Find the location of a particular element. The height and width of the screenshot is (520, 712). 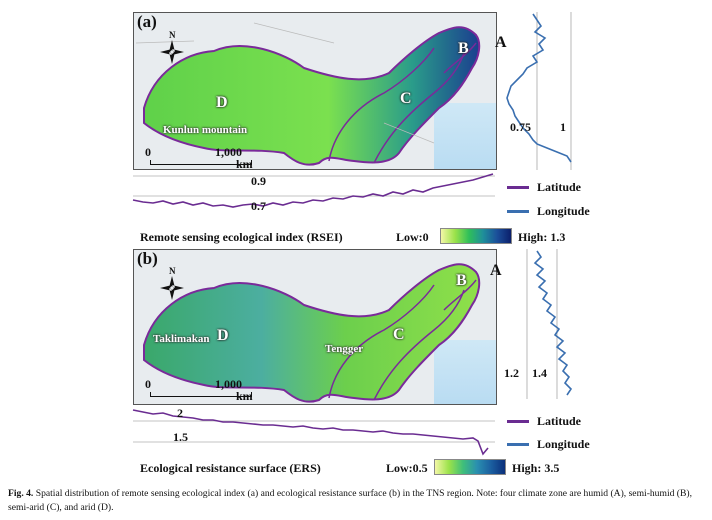

cbar-low-a: Low:0 is located at coordinates (412, 237).